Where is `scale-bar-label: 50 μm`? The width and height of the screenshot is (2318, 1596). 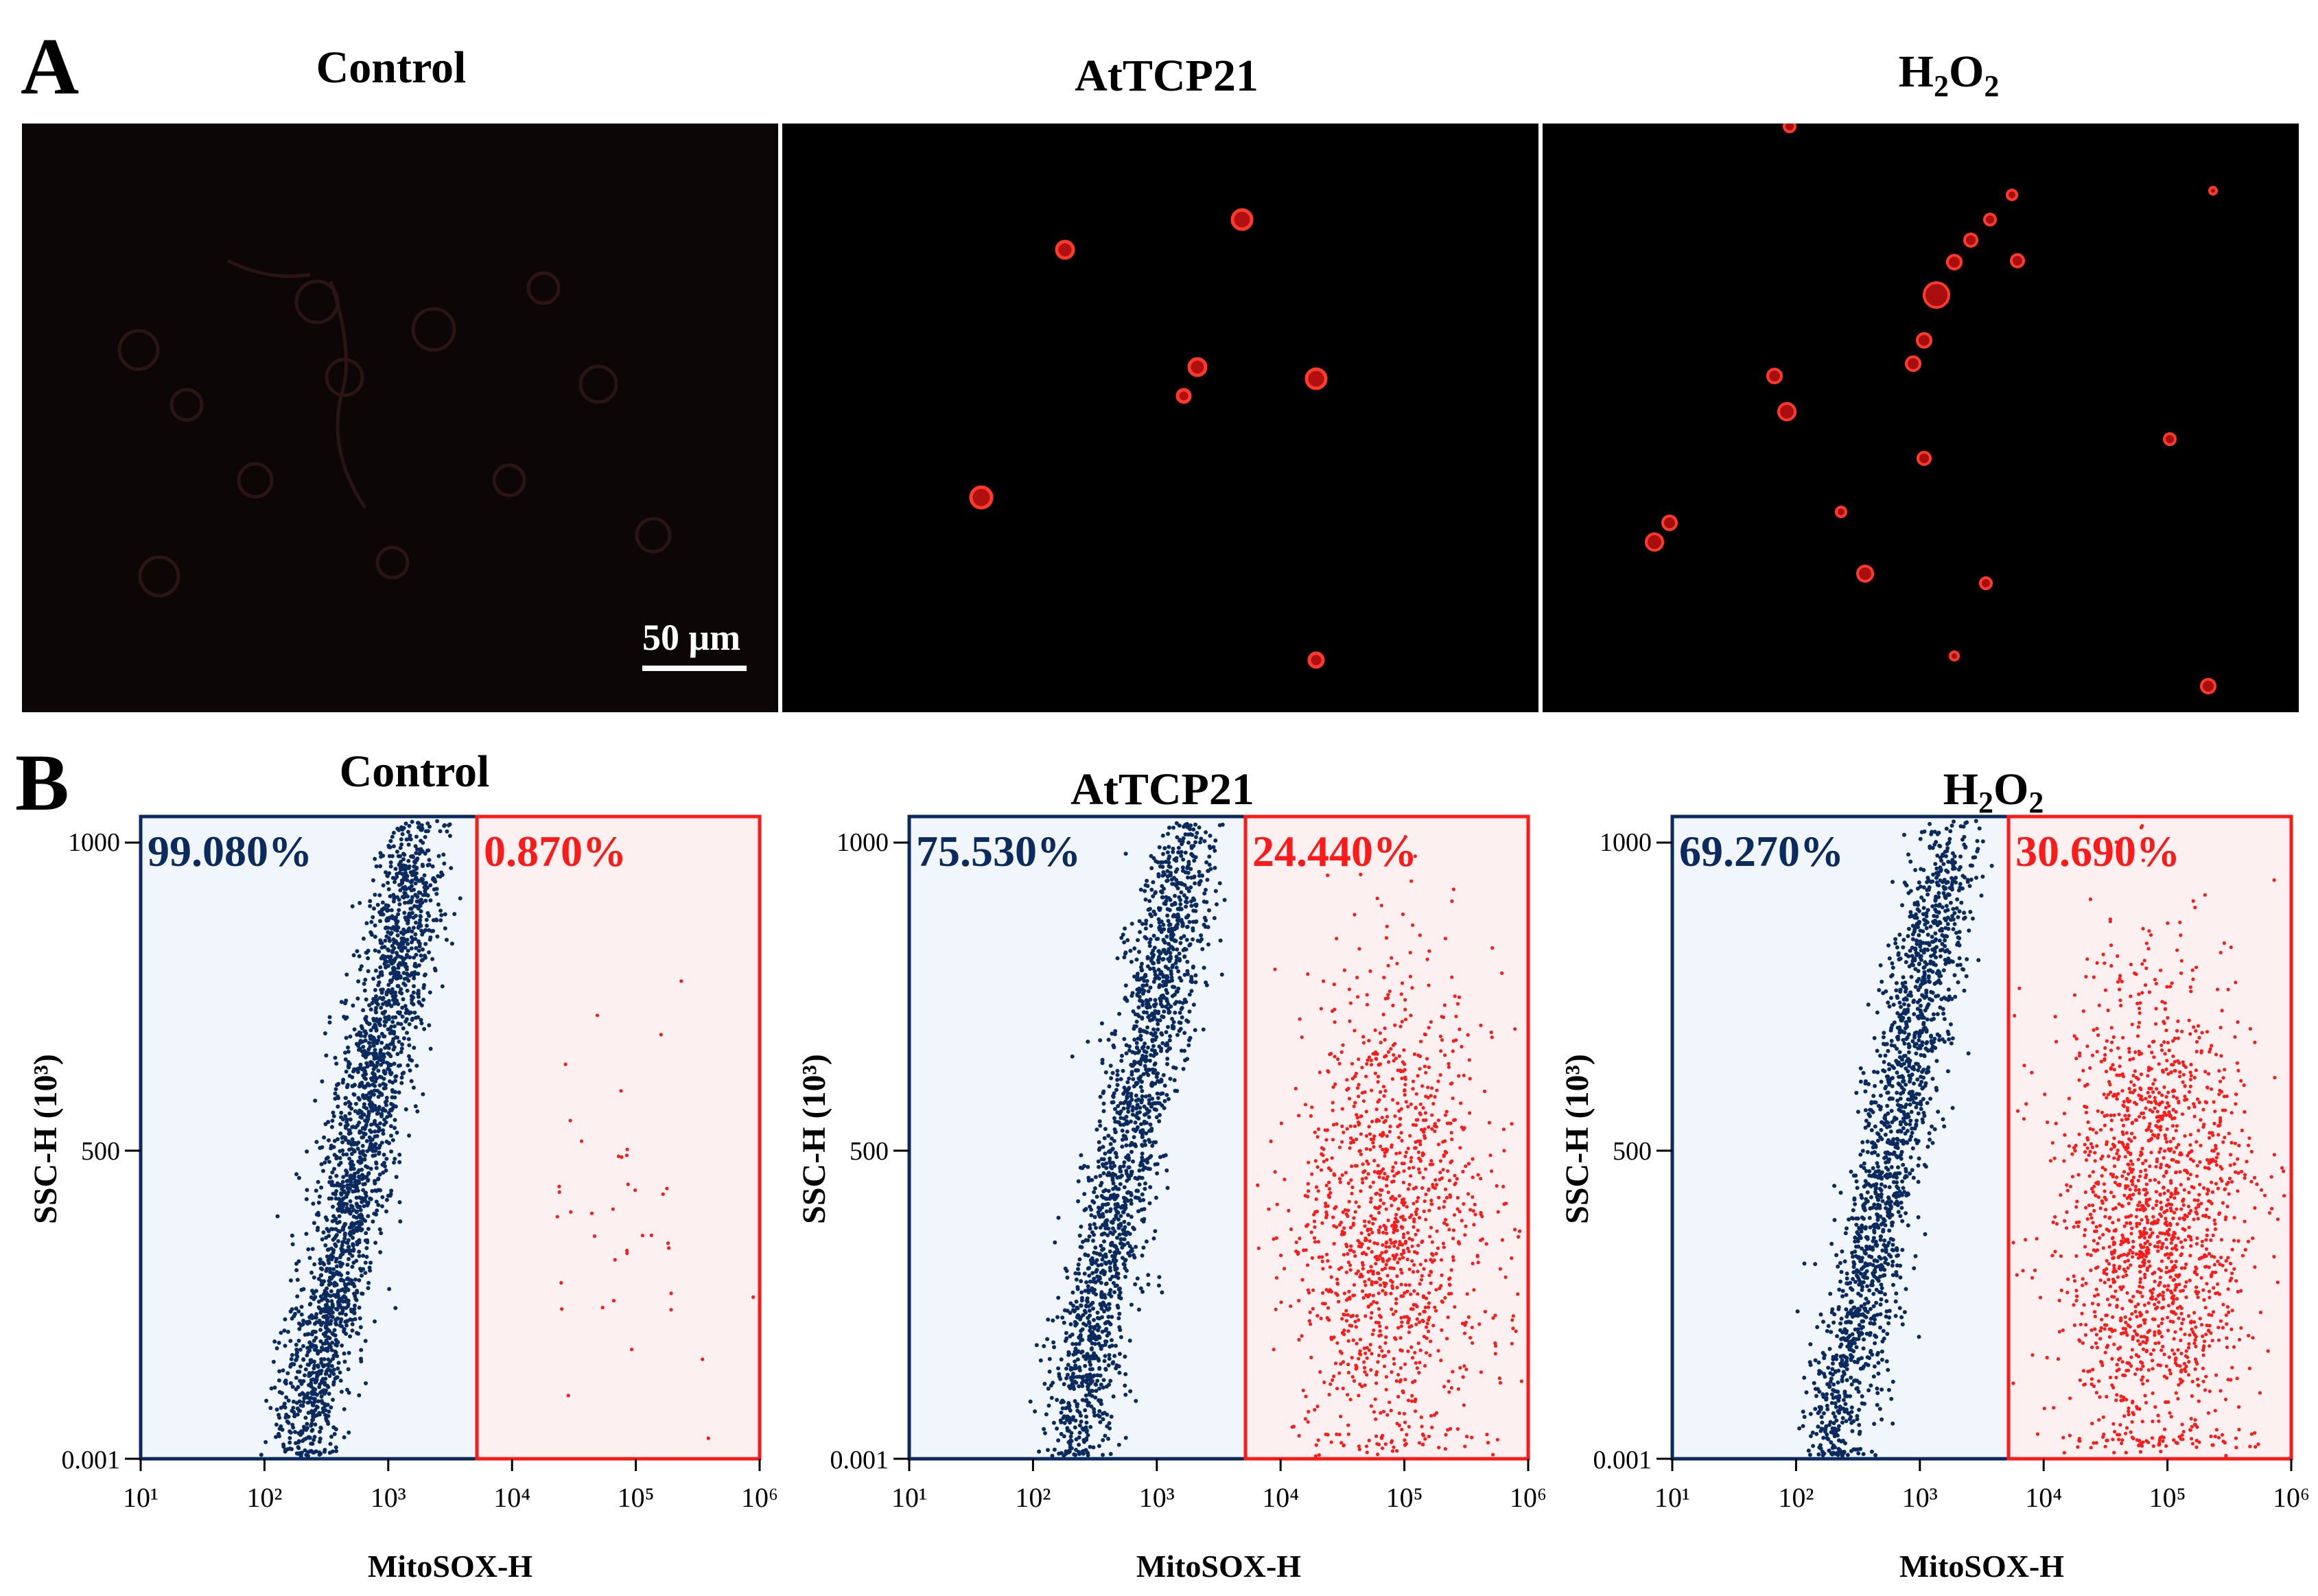 scale-bar-label: 50 μm is located at coordinates (691, 637).